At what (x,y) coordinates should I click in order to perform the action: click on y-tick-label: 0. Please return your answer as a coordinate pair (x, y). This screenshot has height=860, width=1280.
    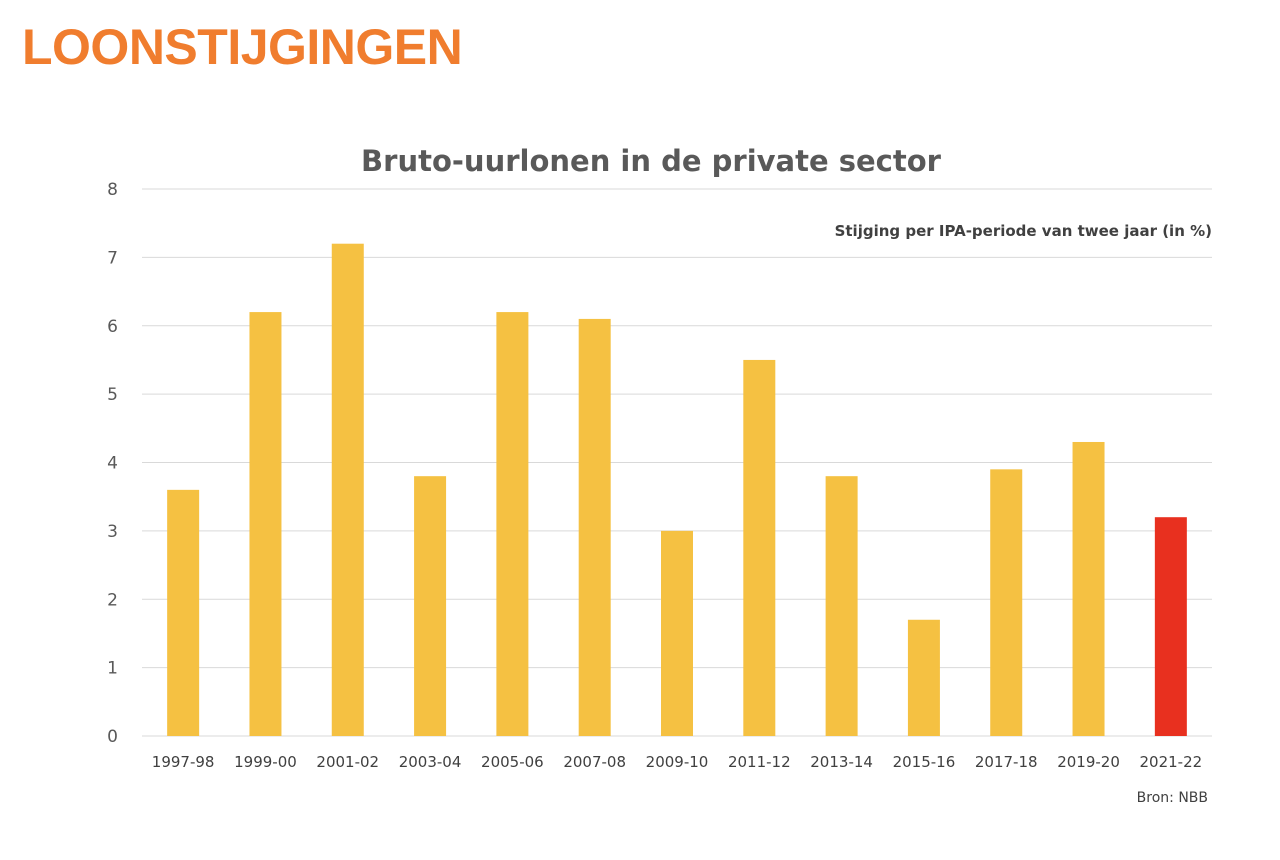
    Looking at the image, I should click on (112, 737).